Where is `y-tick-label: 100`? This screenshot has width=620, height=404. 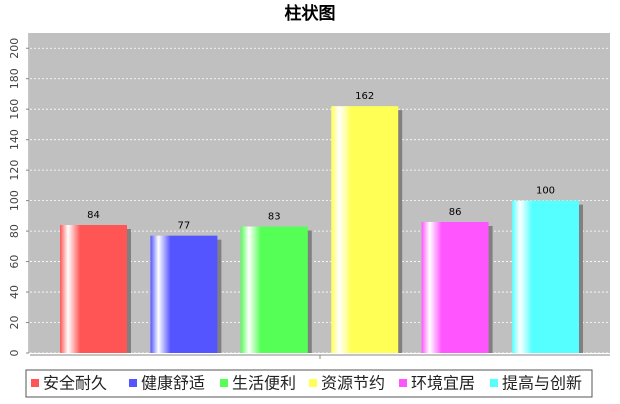 y-tick-label: 100 is located at coordinates (14, 200).